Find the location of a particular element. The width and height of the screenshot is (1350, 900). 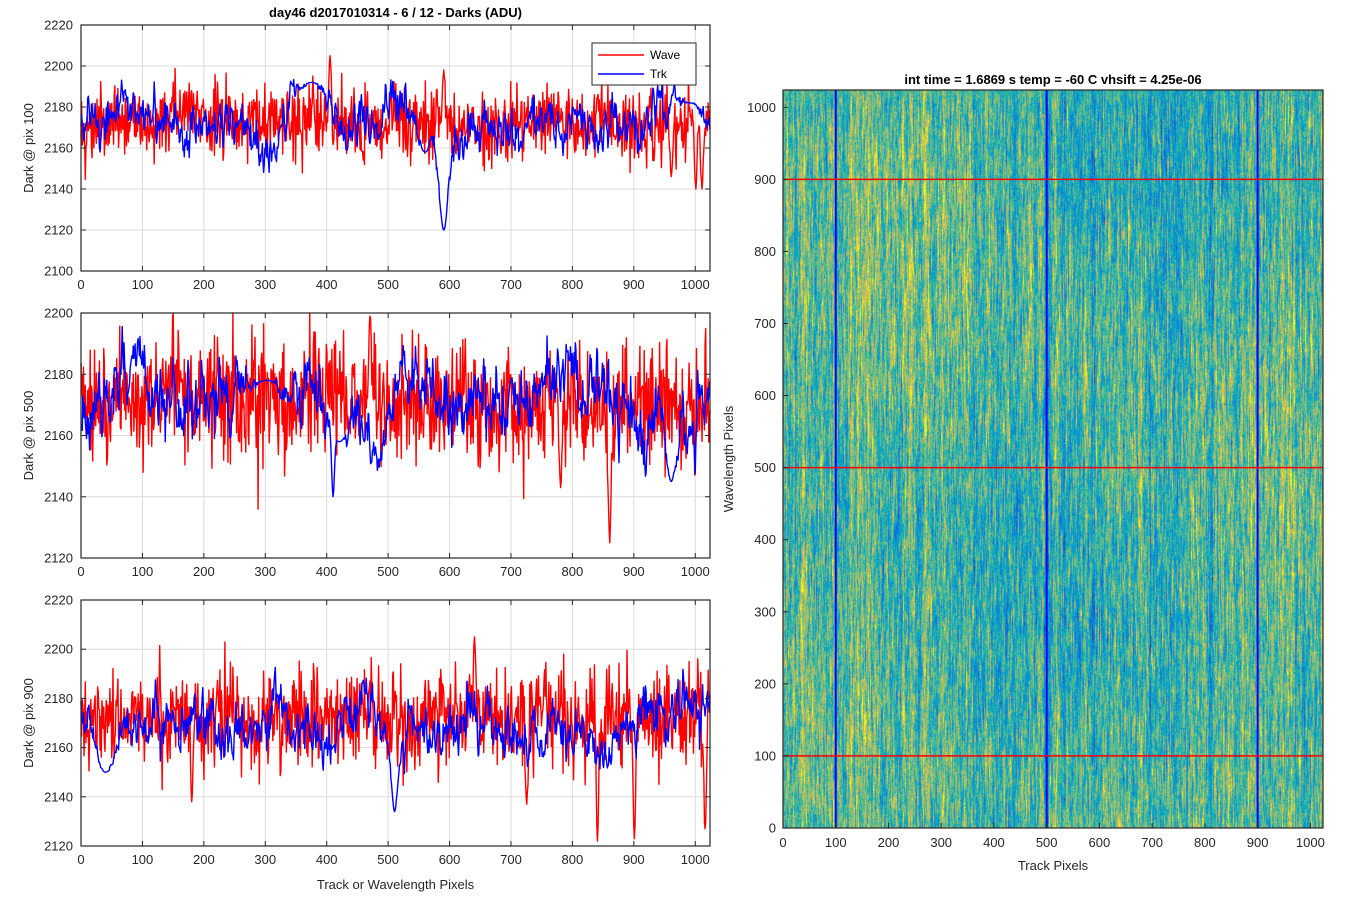

axes-frame is located at coordinates (395, 723).